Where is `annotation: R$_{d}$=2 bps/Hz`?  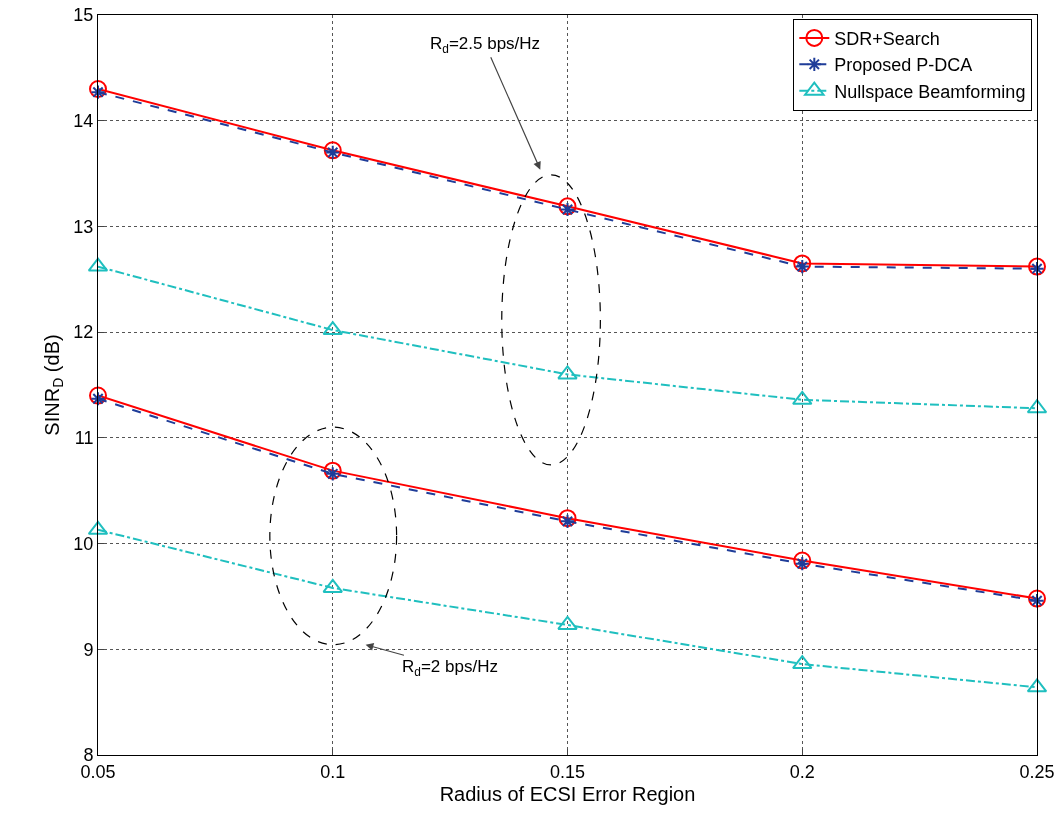 annotation: R$_{d}$=2 bps/Hz is located at coordinates (450, 668).